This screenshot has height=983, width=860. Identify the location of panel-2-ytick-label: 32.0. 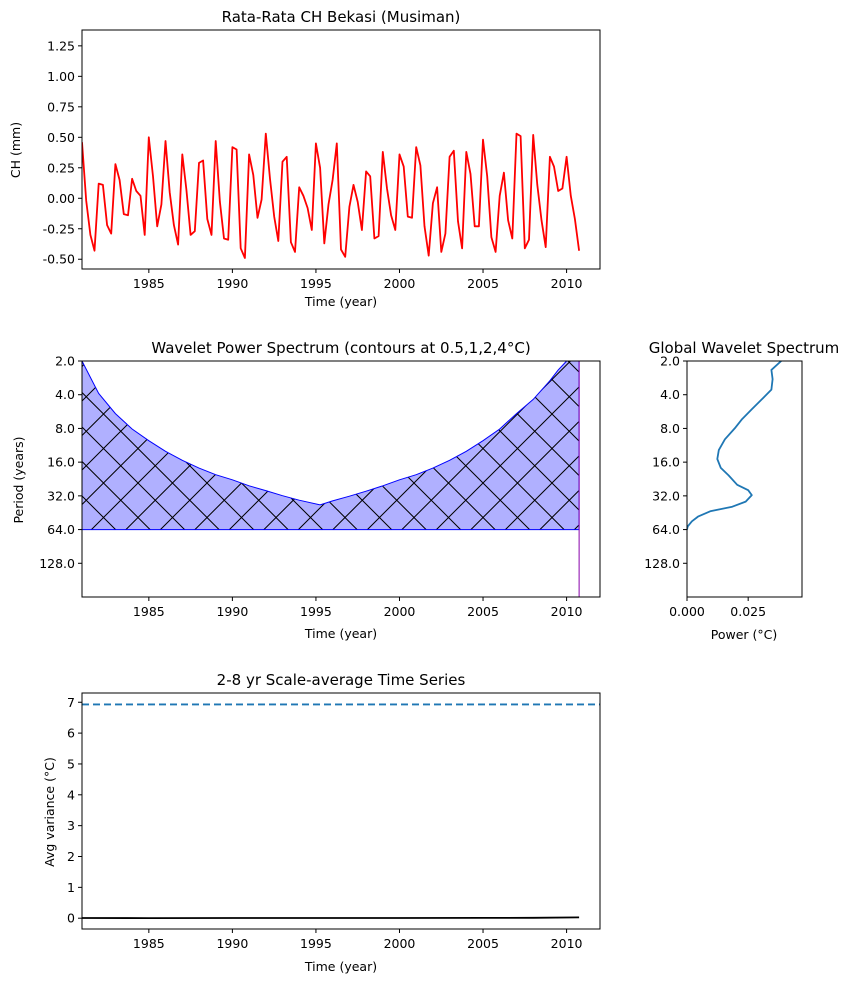
(61, 495).